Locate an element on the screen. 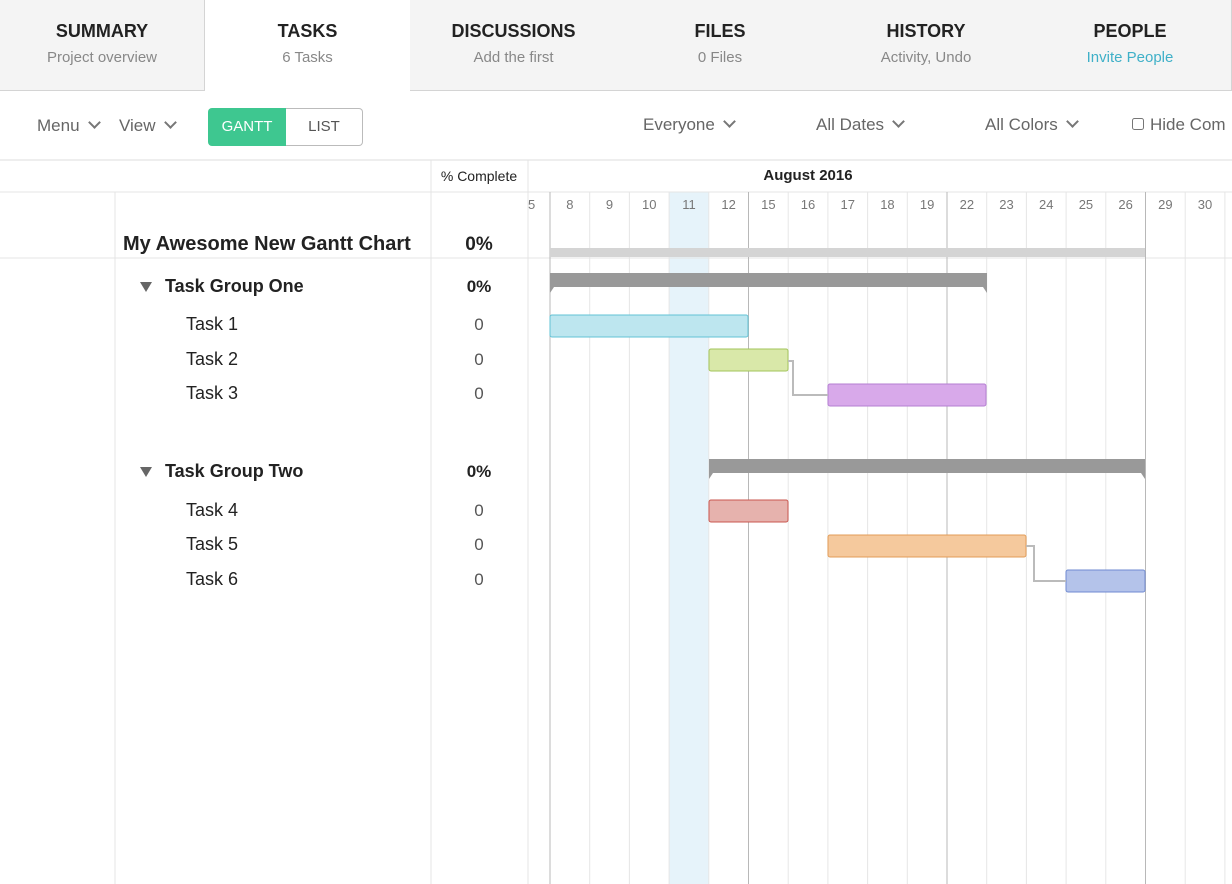 This screenshot has width=1232, height=884. day-label: 29 is located at coordinates (1165, 204).